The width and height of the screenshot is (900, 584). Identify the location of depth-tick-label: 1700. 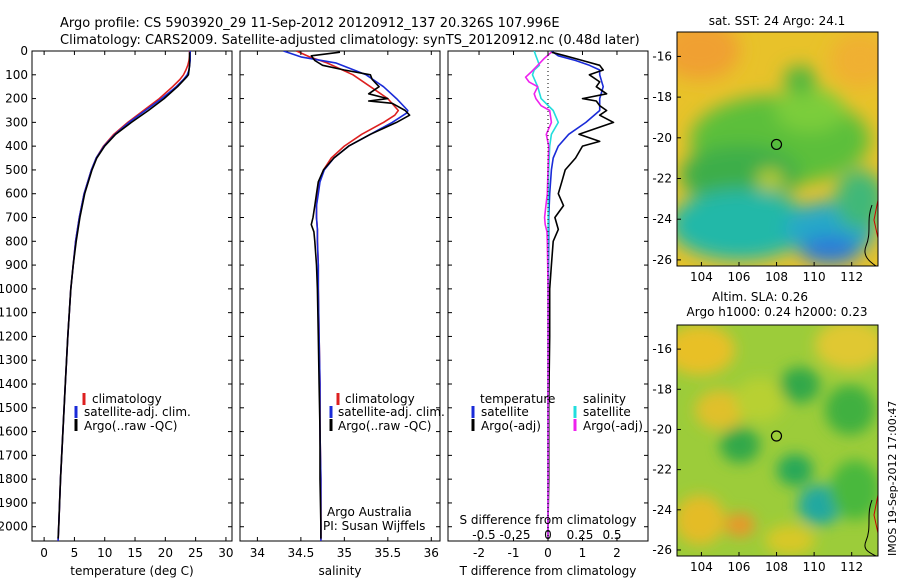
(14, 455).